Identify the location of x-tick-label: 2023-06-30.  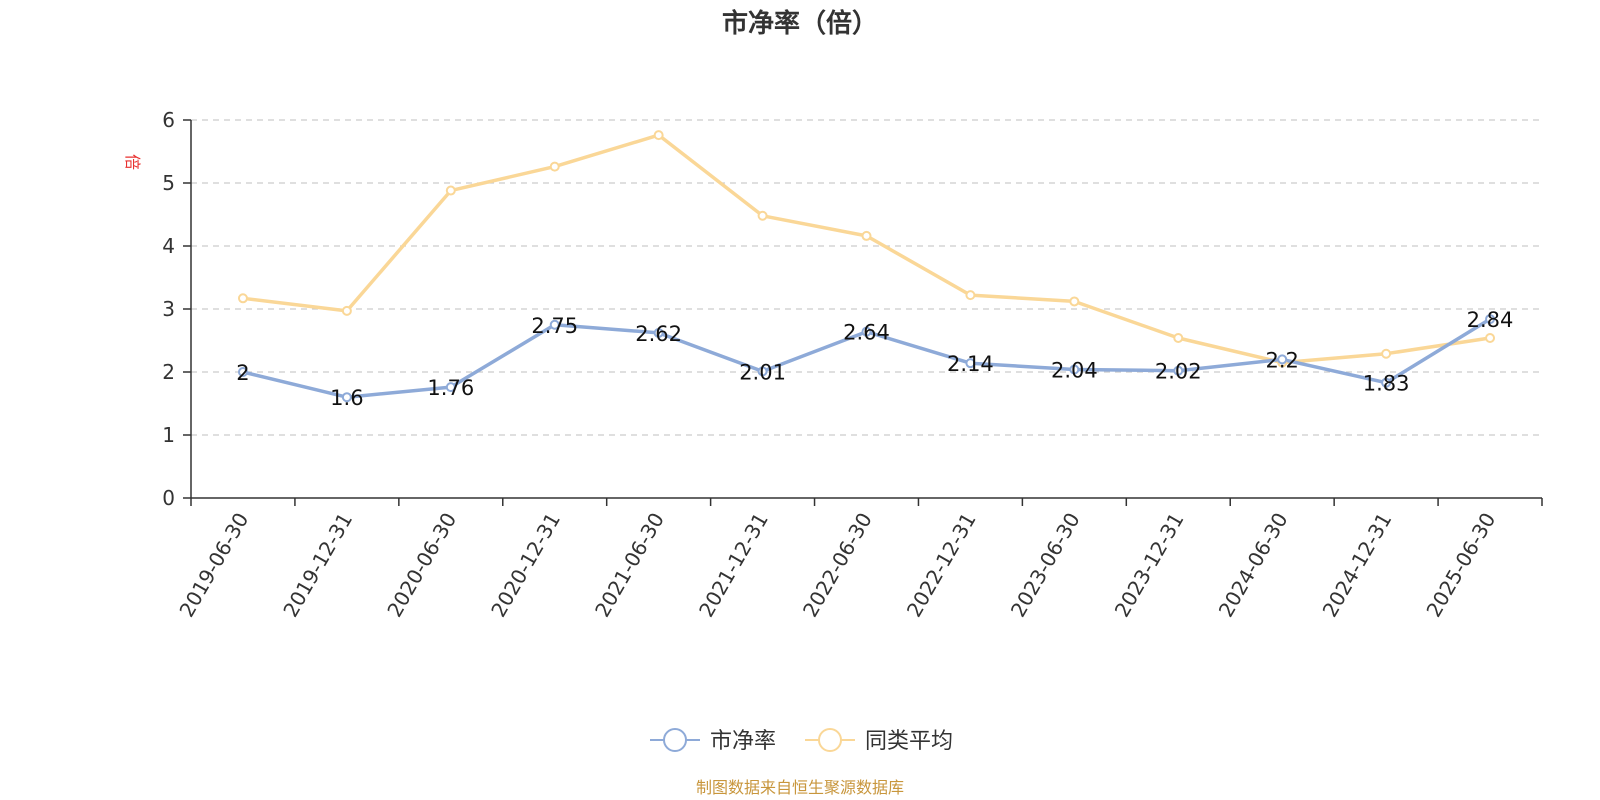
(1045, 565).